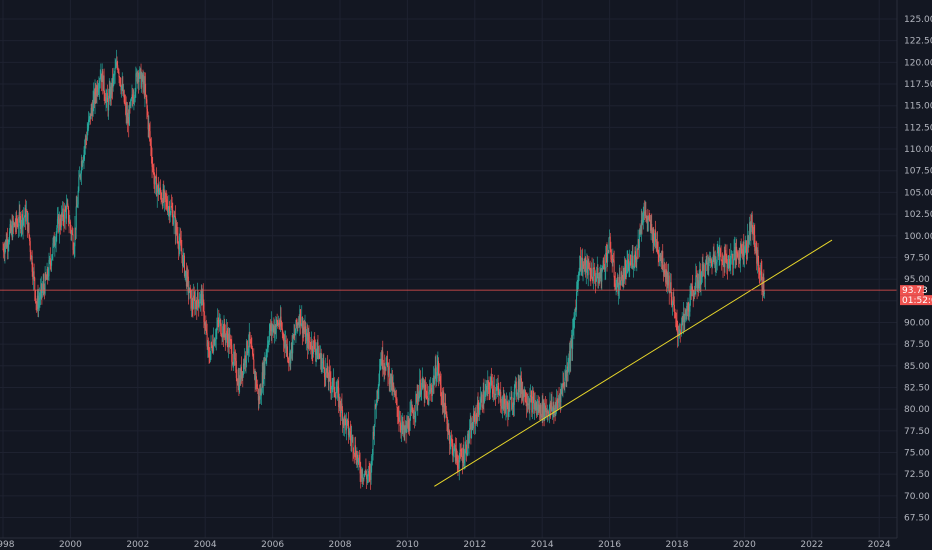 This screenshot has width=932, height=550. What do you see at coordinates (914, 269) in the screenshot?
I see `price-axis-panel` at bounding box center [914, 269].